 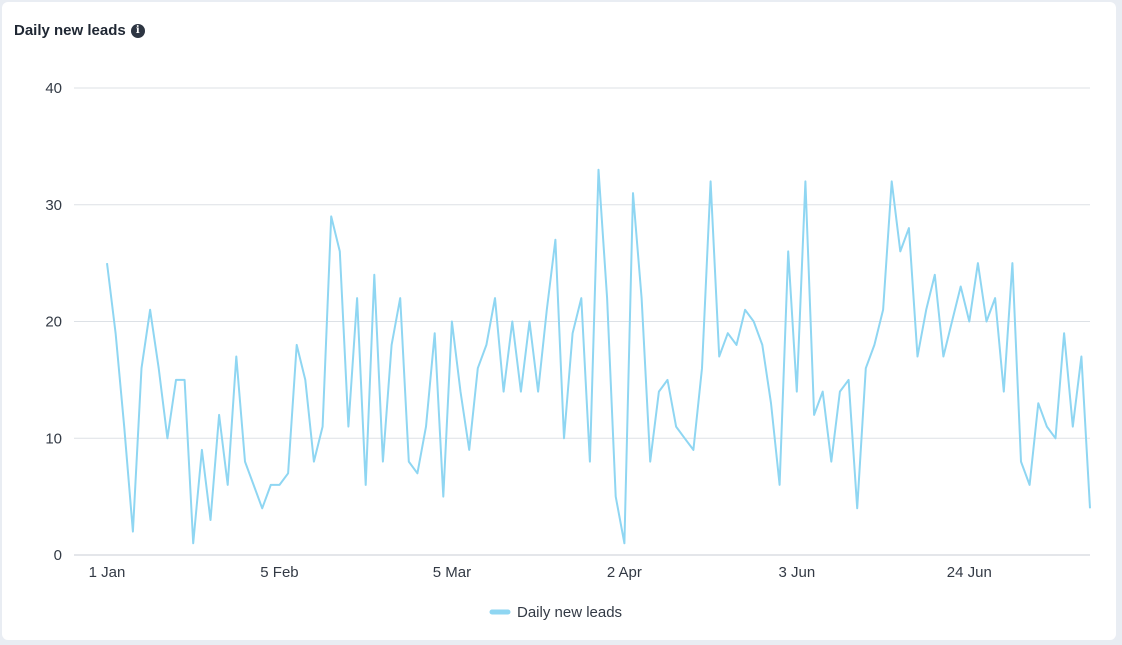 What do you see at coordinates (70, 30) in the screenshot?
I see `chart-title: Daily new leads` at bounding box center [70, 30].